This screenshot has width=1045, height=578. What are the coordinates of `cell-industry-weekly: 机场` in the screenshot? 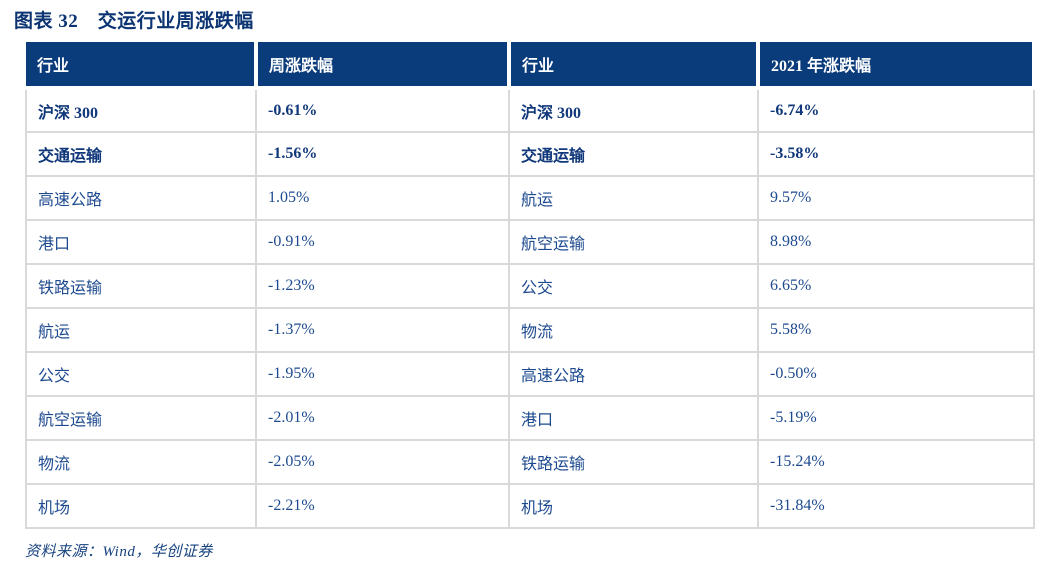 It's located at (141, 506).